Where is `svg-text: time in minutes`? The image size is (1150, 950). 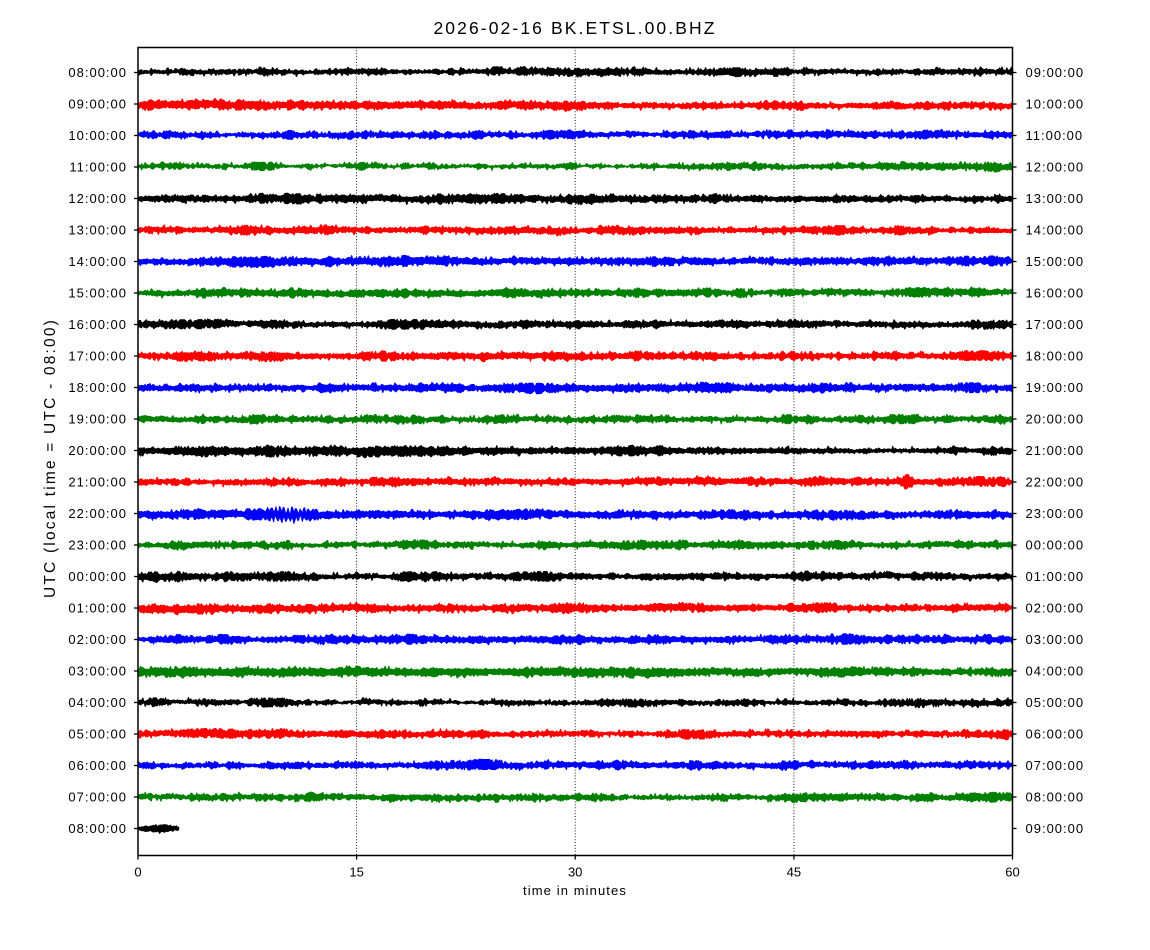
svg-text: time in minutes is located at coordinates (575, 890).